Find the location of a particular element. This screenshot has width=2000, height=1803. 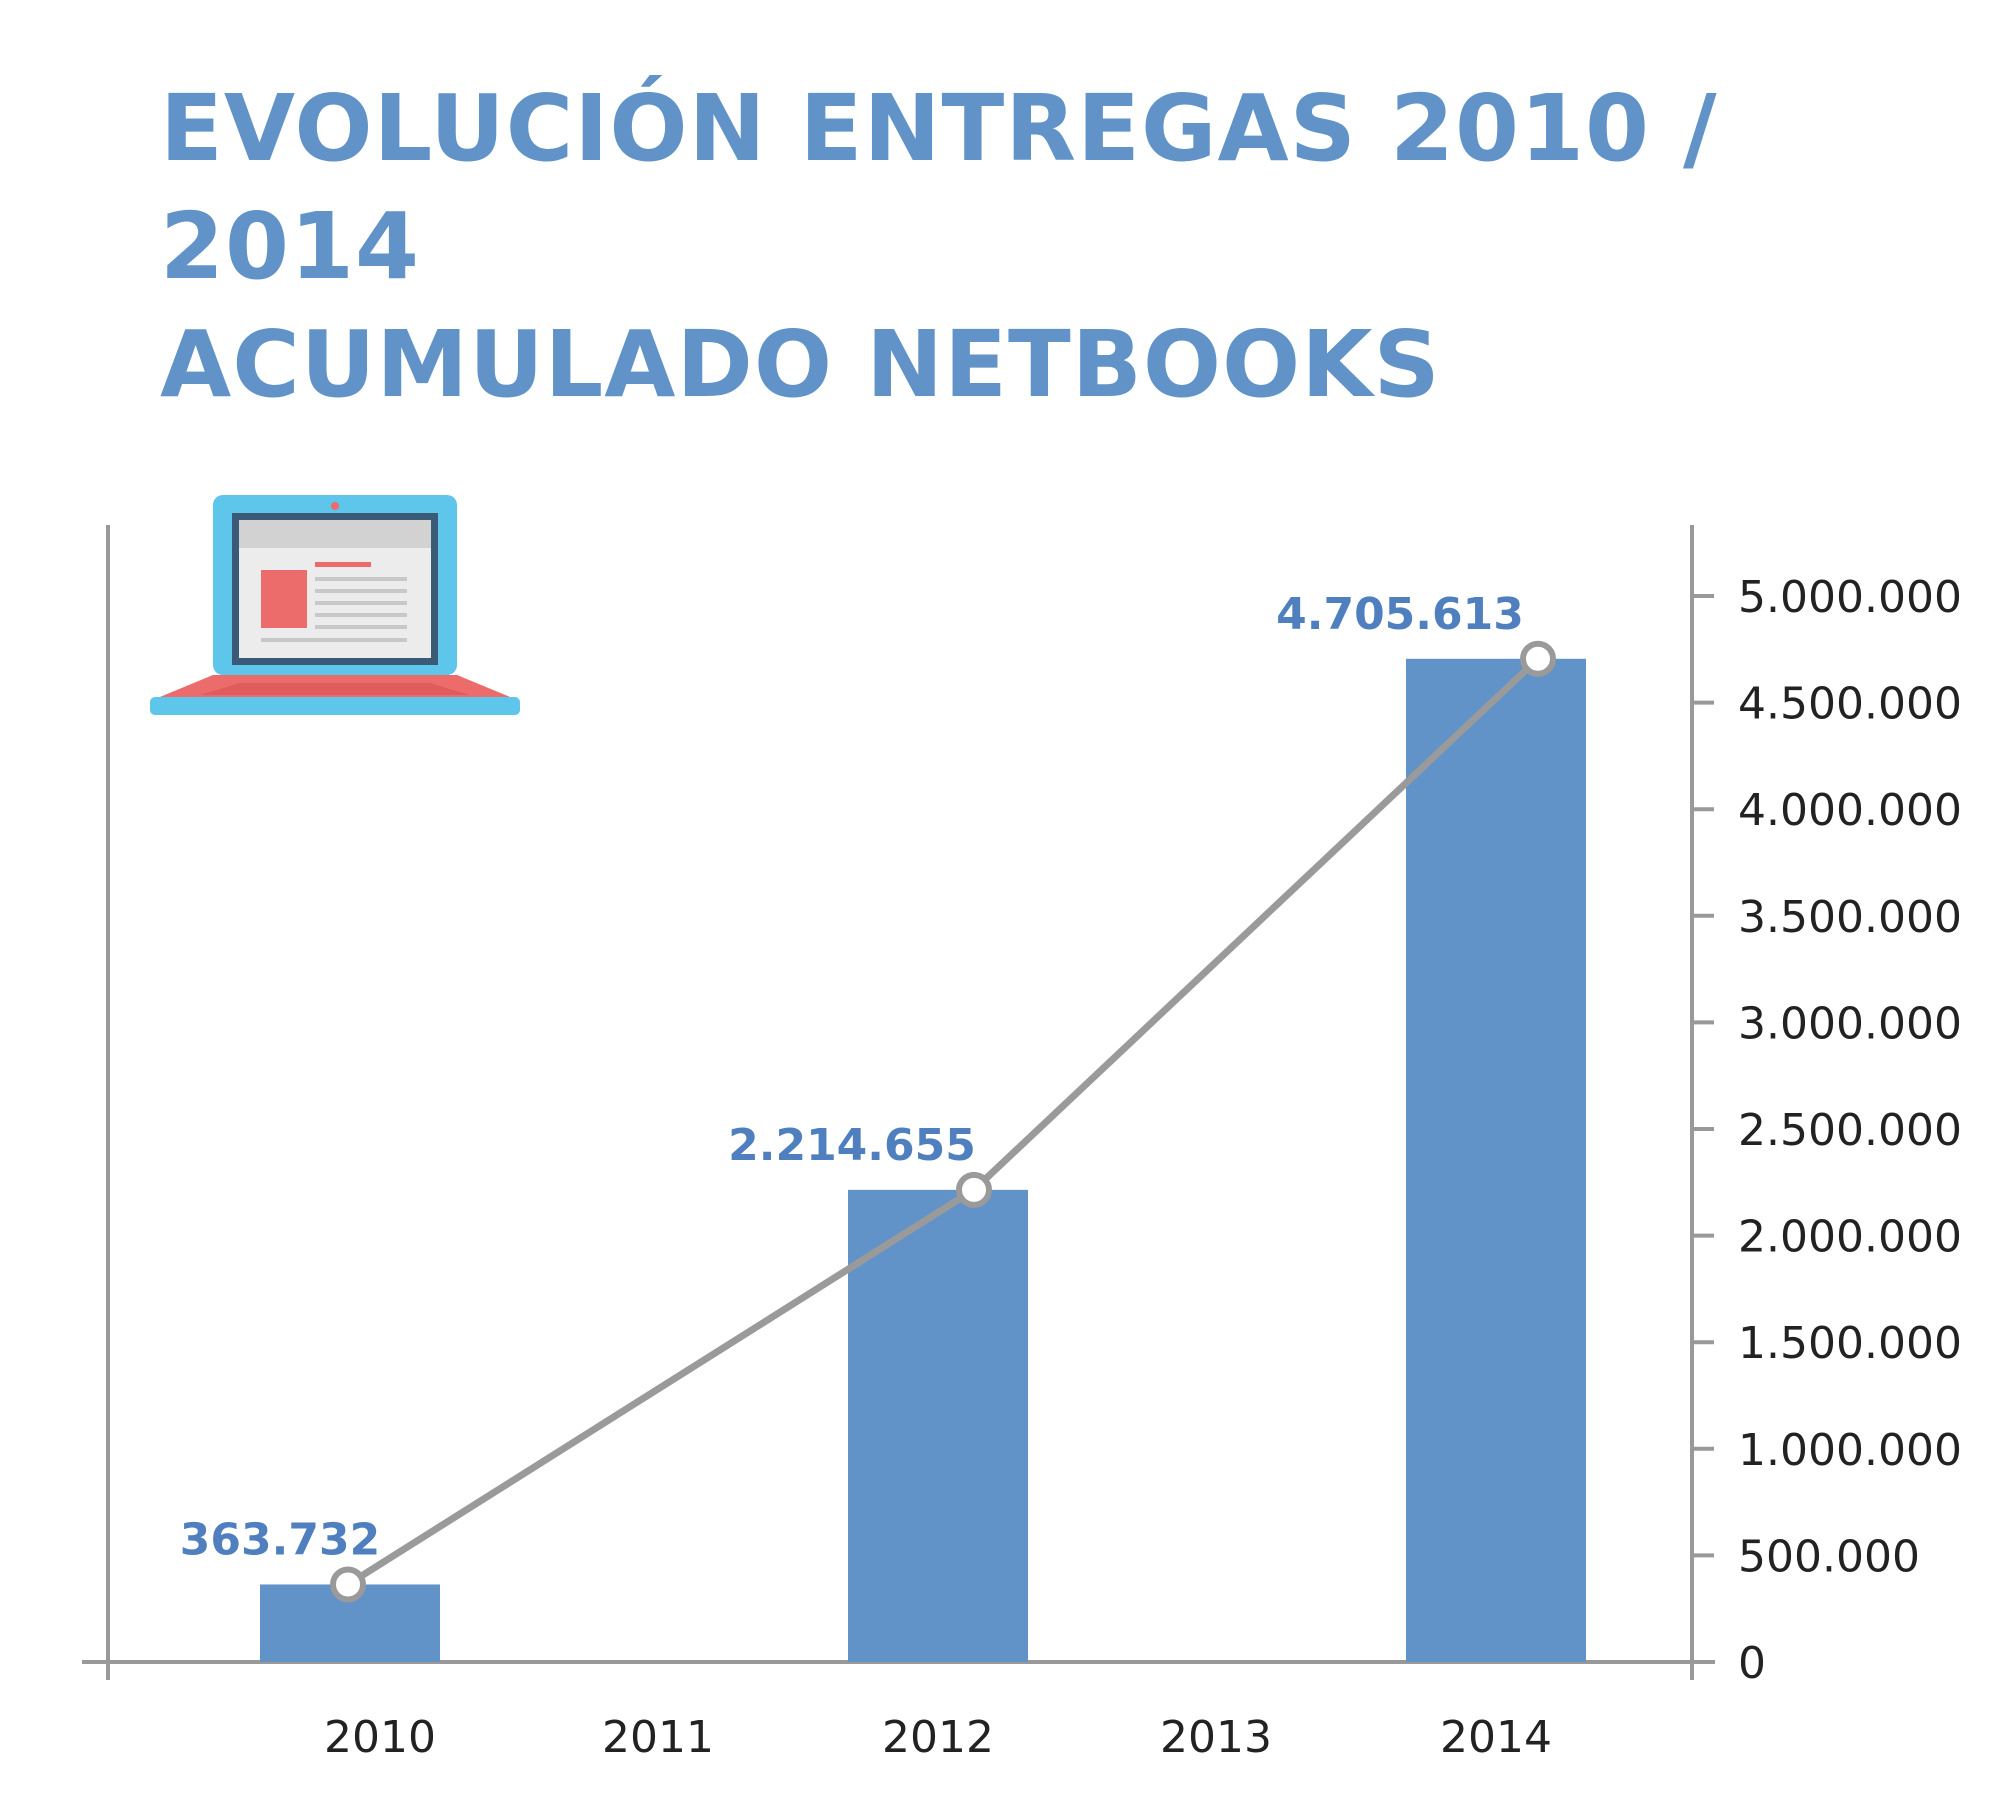

y-tick-label: 4.000.000 is located at coordinates (1850, 810).